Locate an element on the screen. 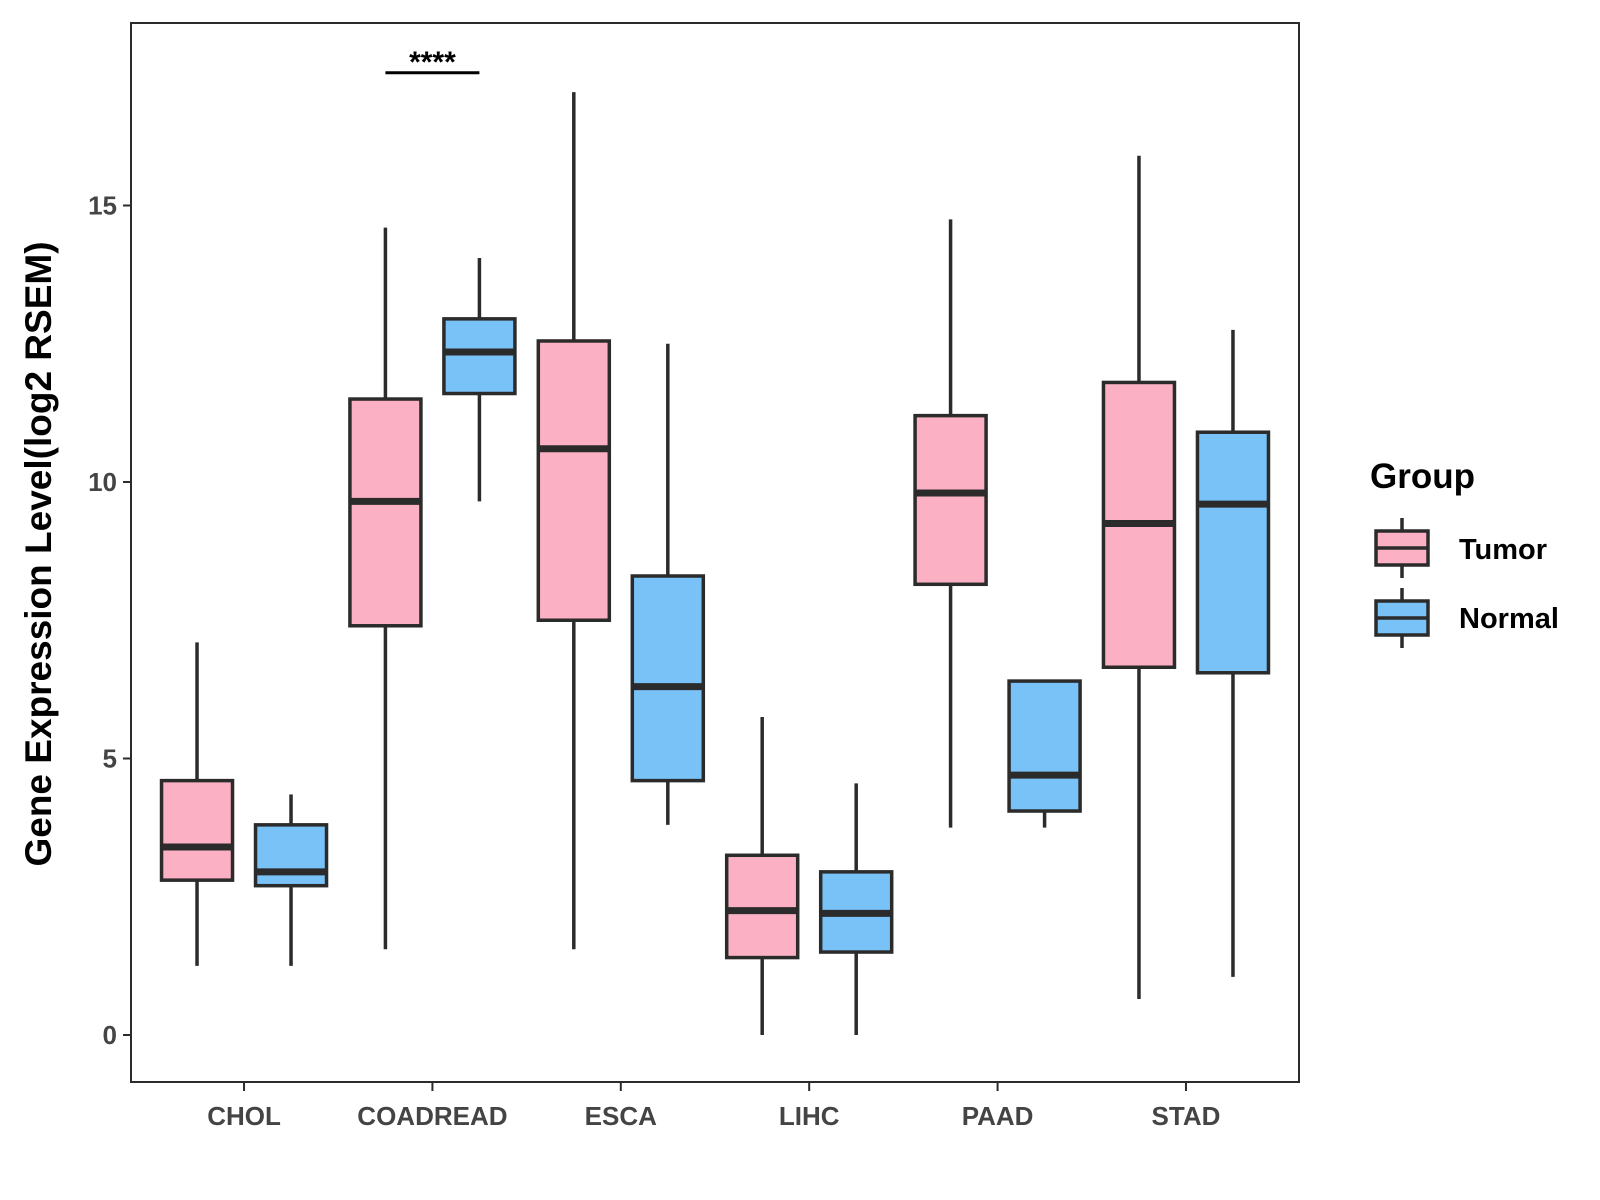  legend-key-normal is located at coordinates (1402, 618).